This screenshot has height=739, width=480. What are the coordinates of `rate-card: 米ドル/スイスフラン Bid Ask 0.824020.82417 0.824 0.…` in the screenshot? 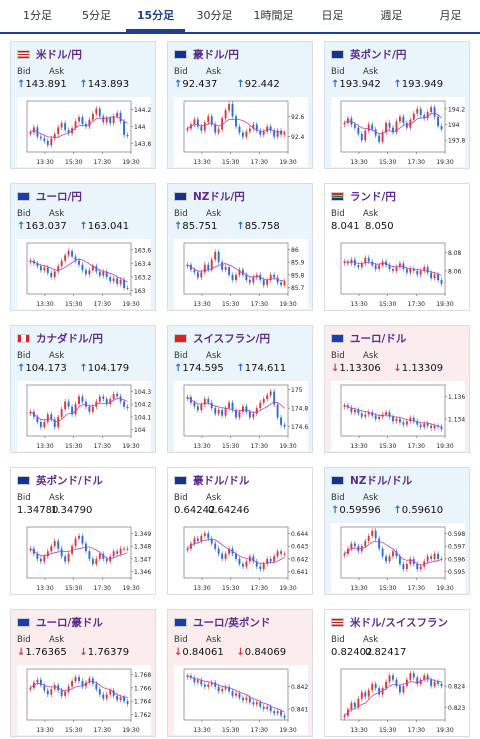 It's located at (397, 673).